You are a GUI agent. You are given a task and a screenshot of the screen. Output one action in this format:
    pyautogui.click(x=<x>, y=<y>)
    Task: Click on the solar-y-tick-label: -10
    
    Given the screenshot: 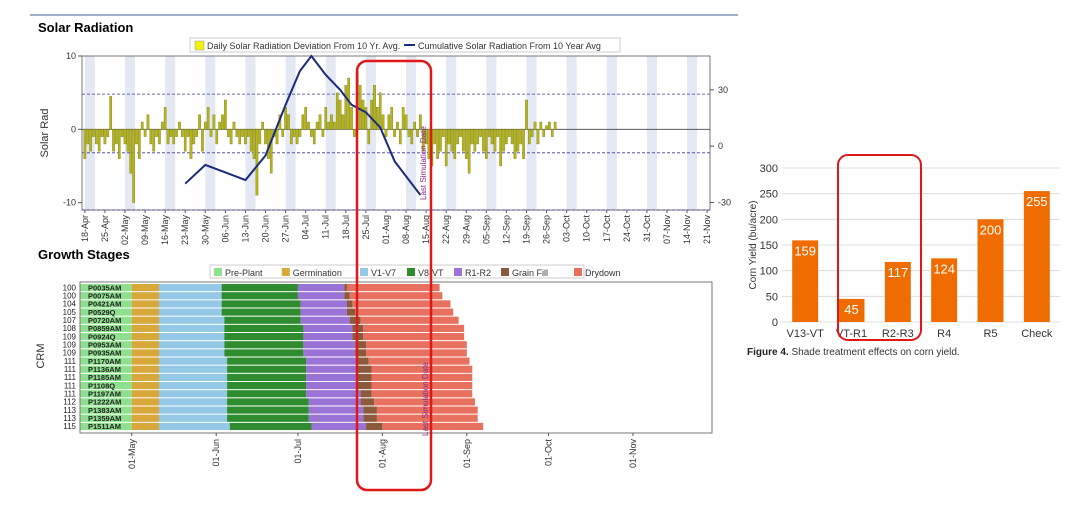 What is the action you would take?
    pyautogui.click(x=69, y=203)
    